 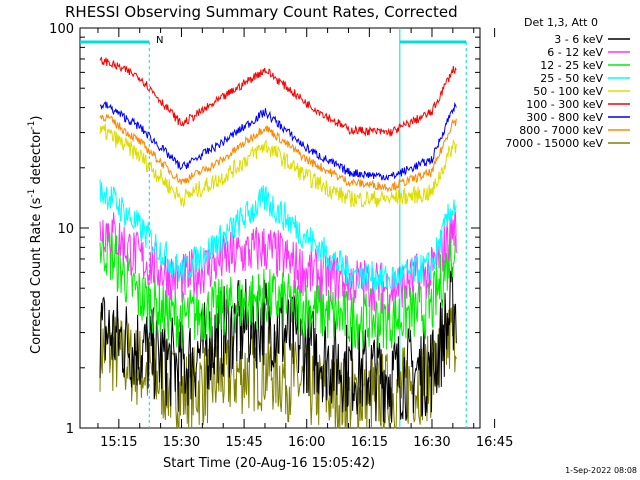 I want to click on night-marker-label: N, so click(x=159, y=40).